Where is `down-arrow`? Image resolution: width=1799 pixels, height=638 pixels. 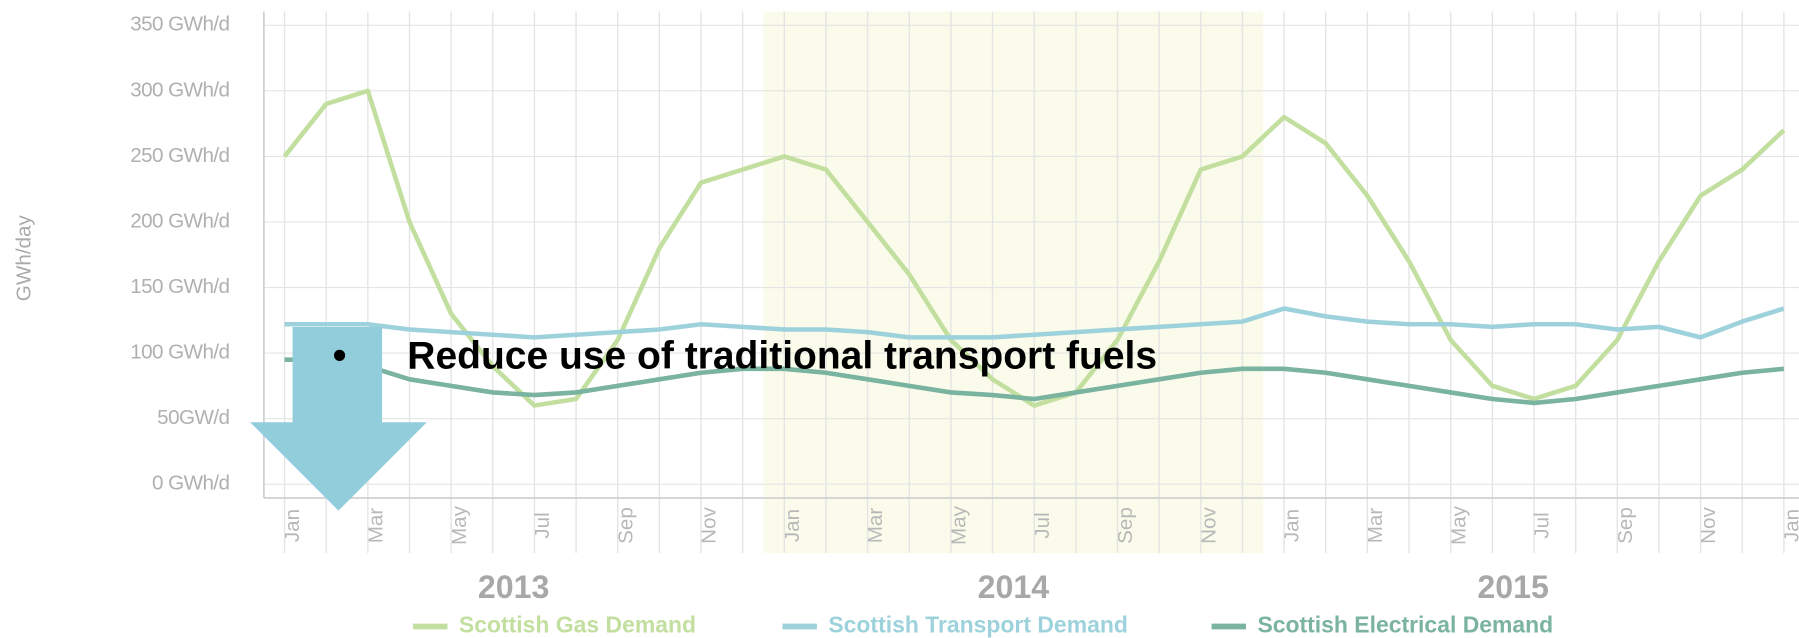
down-arrow is located at coordinates (338, 419).